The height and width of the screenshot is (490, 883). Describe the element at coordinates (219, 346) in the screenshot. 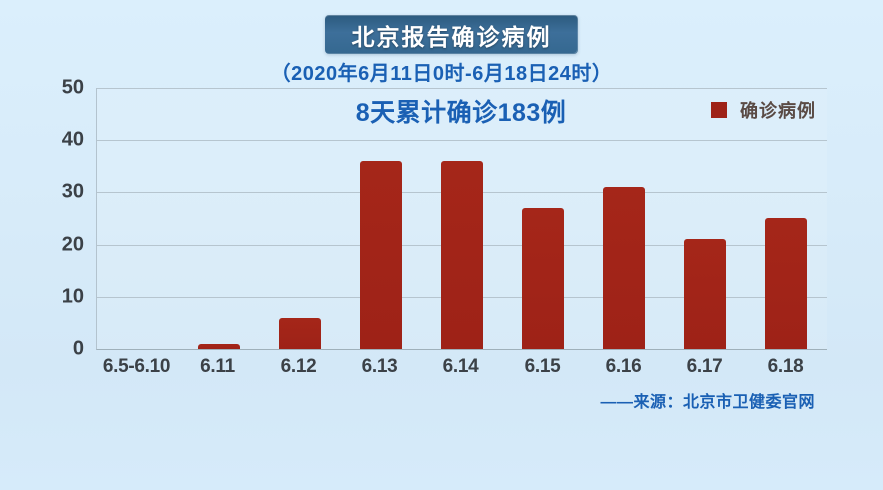

I see `bar-6.11` at that location.